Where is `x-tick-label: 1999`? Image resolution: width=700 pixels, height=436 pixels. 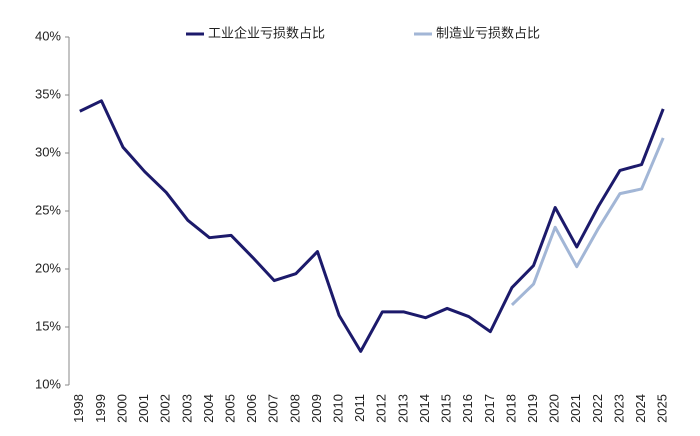 x-tick-label: 1999 is located at coordinates (100, 408).